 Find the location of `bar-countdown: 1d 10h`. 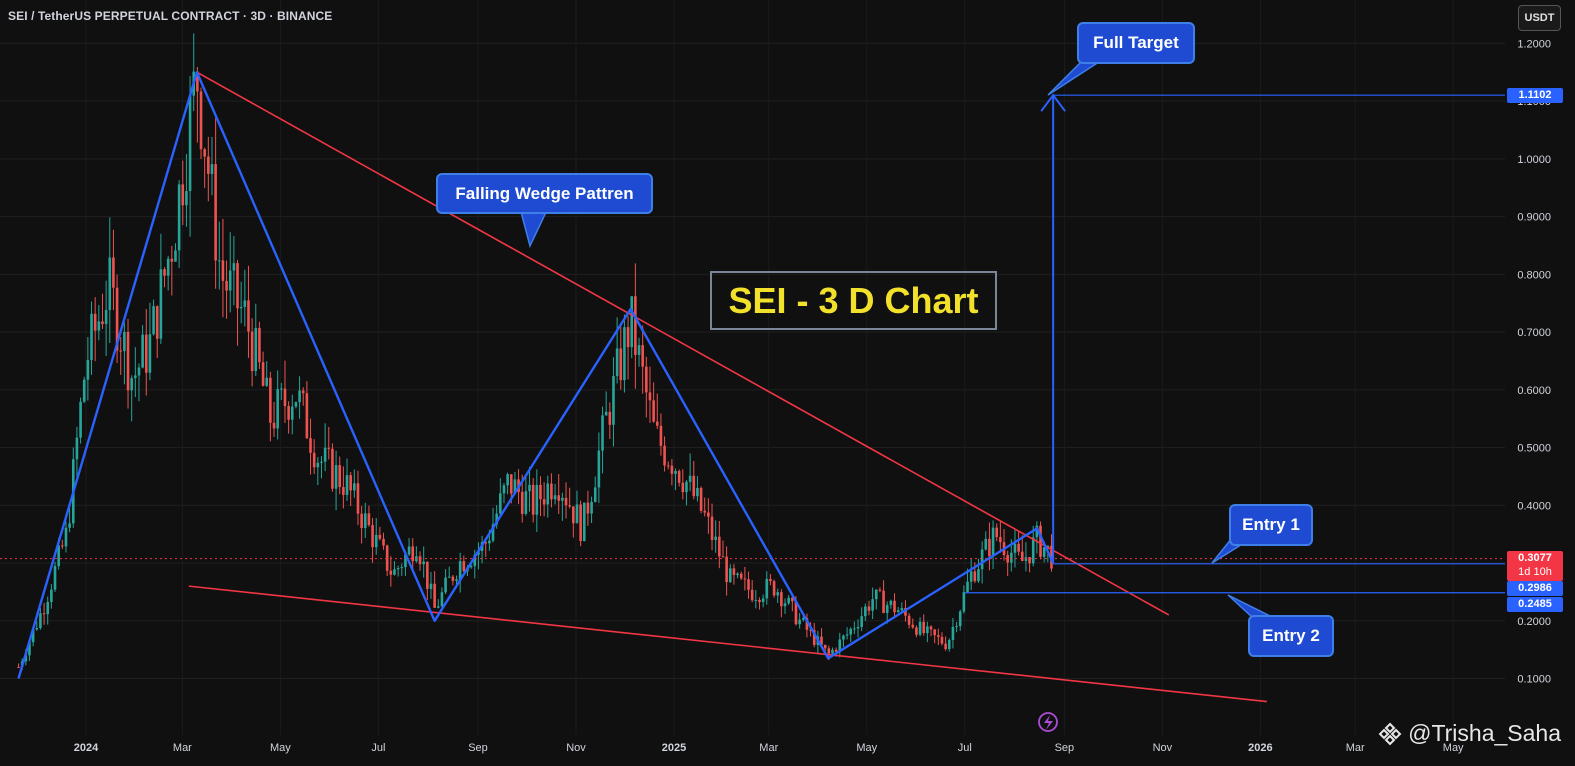

bar-countdown: 1d 10h is located at coordinates (1535, 572).